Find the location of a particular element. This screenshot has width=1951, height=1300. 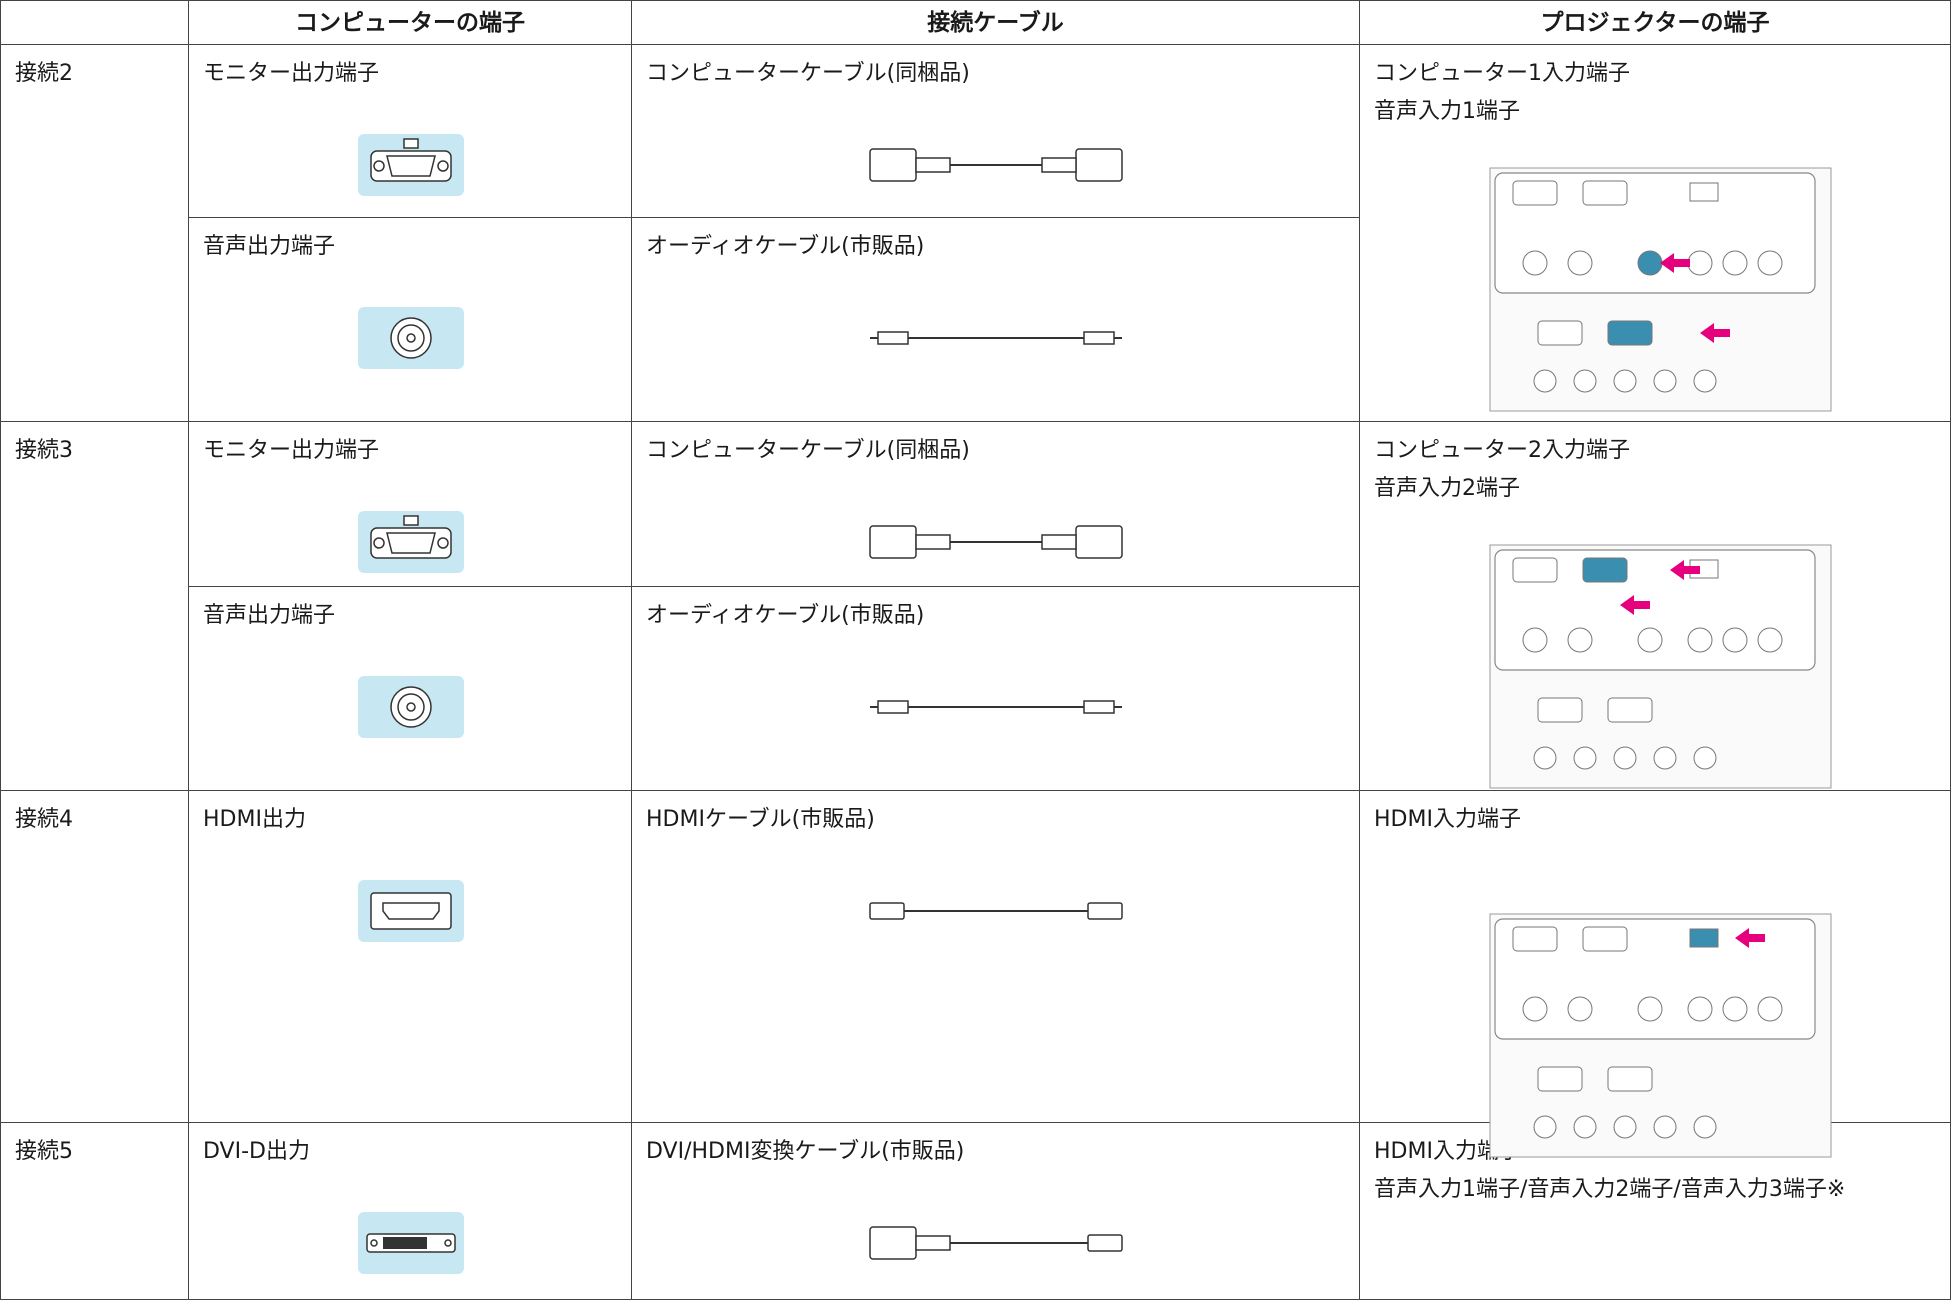

row-label: 接続4 is located at coordinates (94, 957).